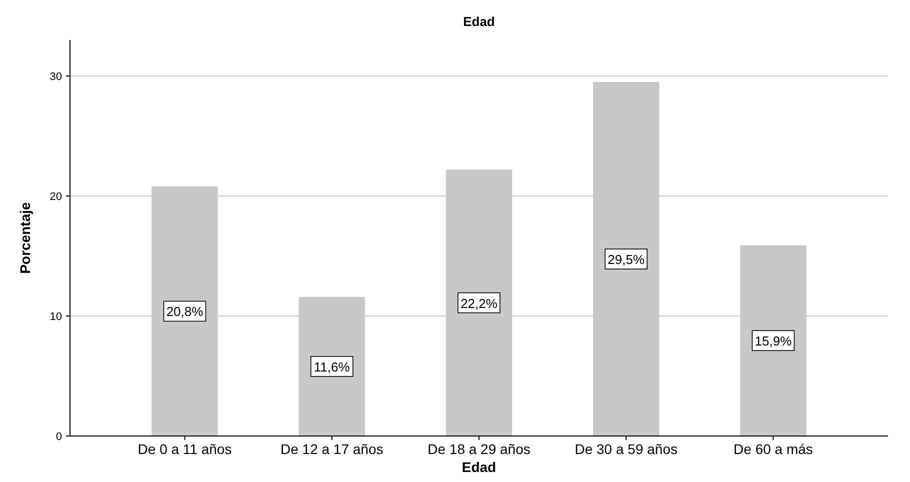  I want to click on y-tick-label: 0, so click(59, 437).